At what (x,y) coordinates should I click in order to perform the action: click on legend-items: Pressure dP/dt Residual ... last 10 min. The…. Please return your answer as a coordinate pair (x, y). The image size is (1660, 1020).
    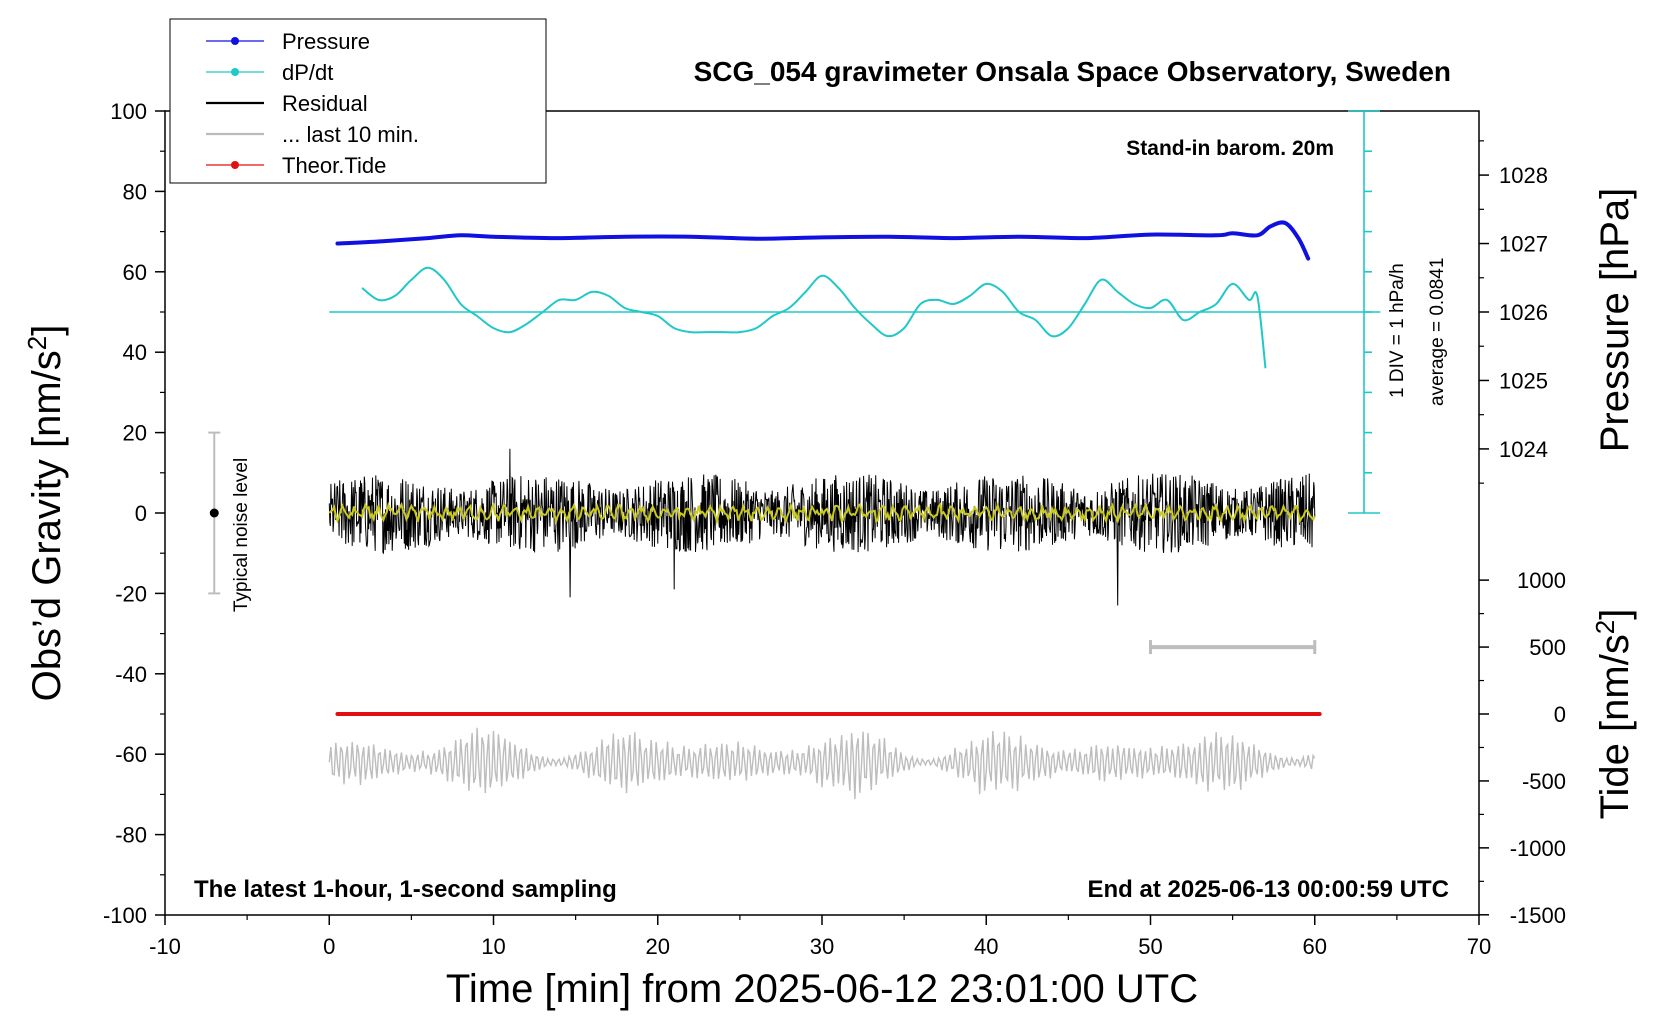
    Looking at the image, I should click on (312, 103).